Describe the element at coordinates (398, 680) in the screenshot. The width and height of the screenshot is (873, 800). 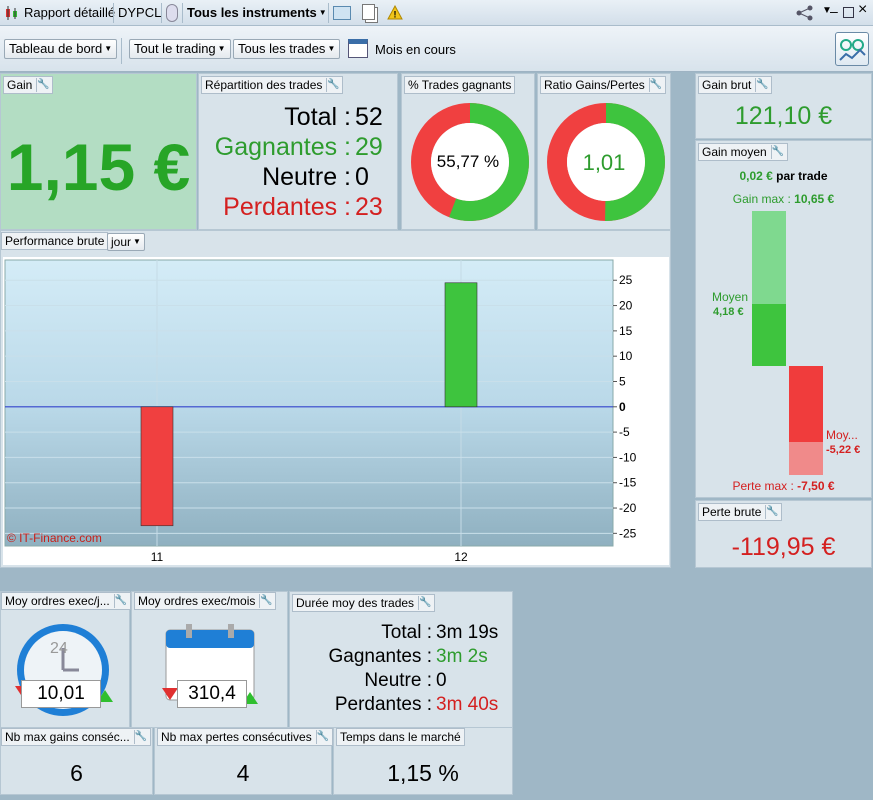
I see `stat-row-name: Neutre :` at that location.